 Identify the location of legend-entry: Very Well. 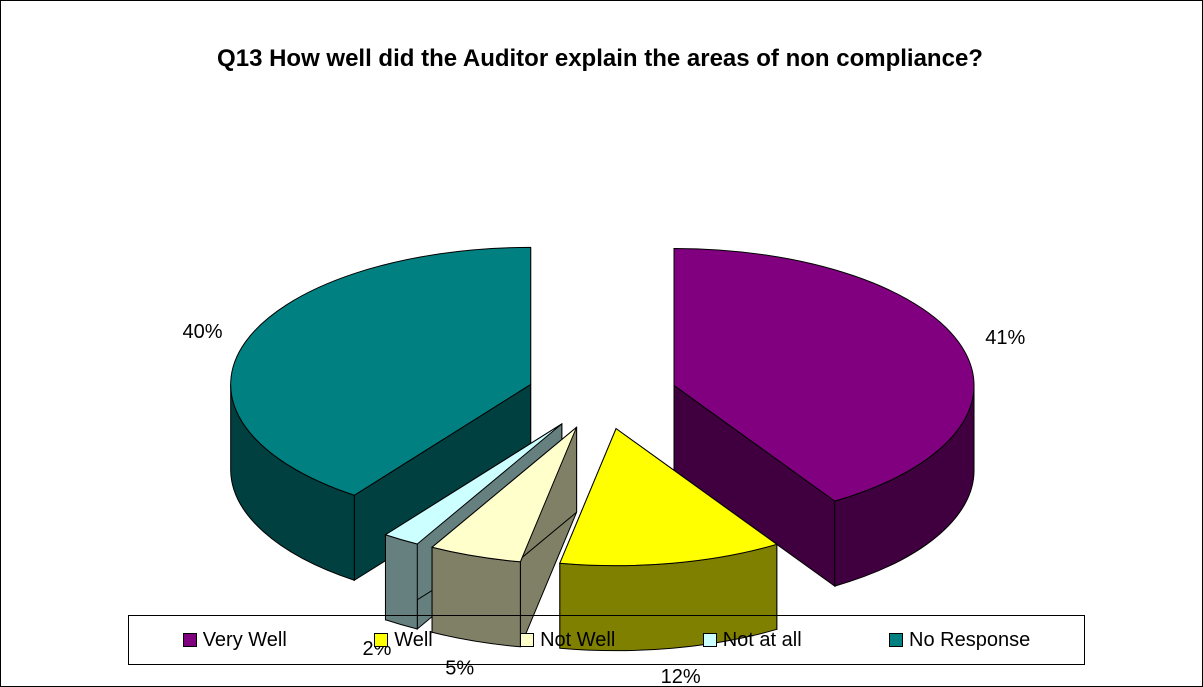
(234, 640).